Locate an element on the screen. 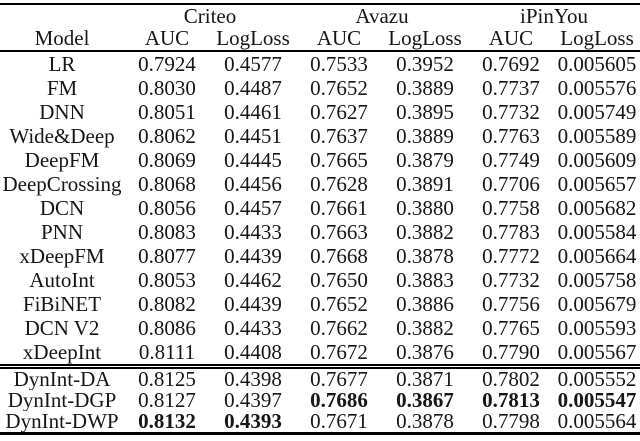  avazu-logloss: 0.3879 is located at coordinates (425, 160).